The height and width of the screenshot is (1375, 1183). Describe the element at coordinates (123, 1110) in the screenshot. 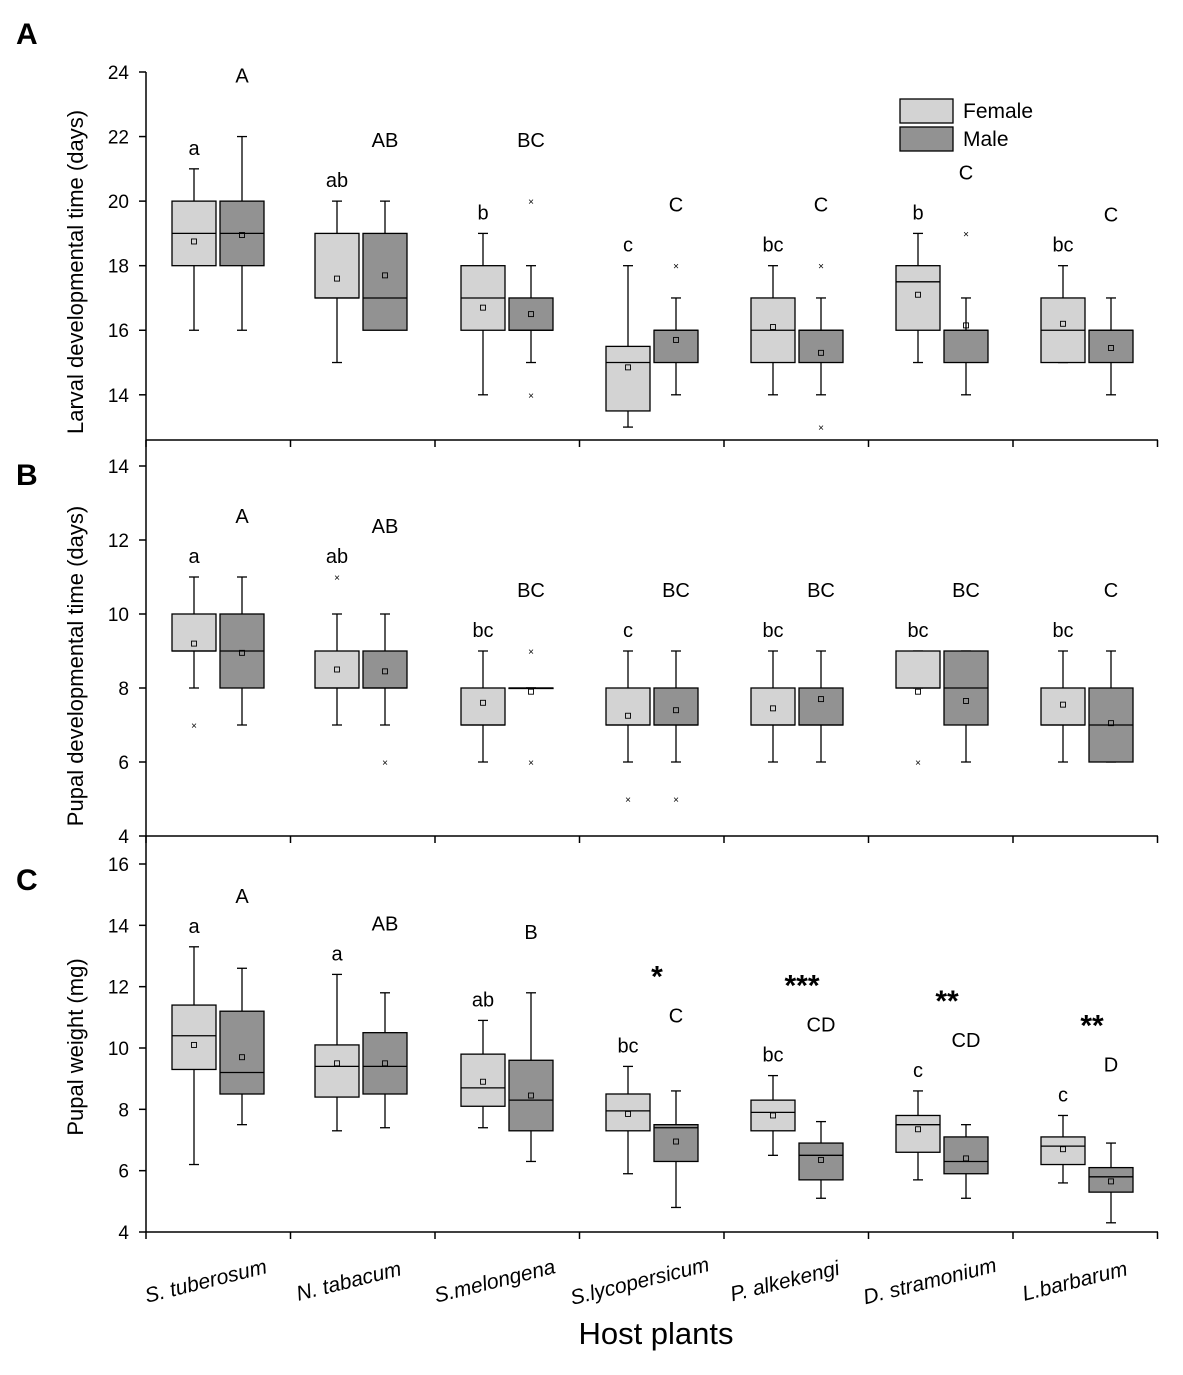

I see `y-tick-label-c-8: 8` at that location.